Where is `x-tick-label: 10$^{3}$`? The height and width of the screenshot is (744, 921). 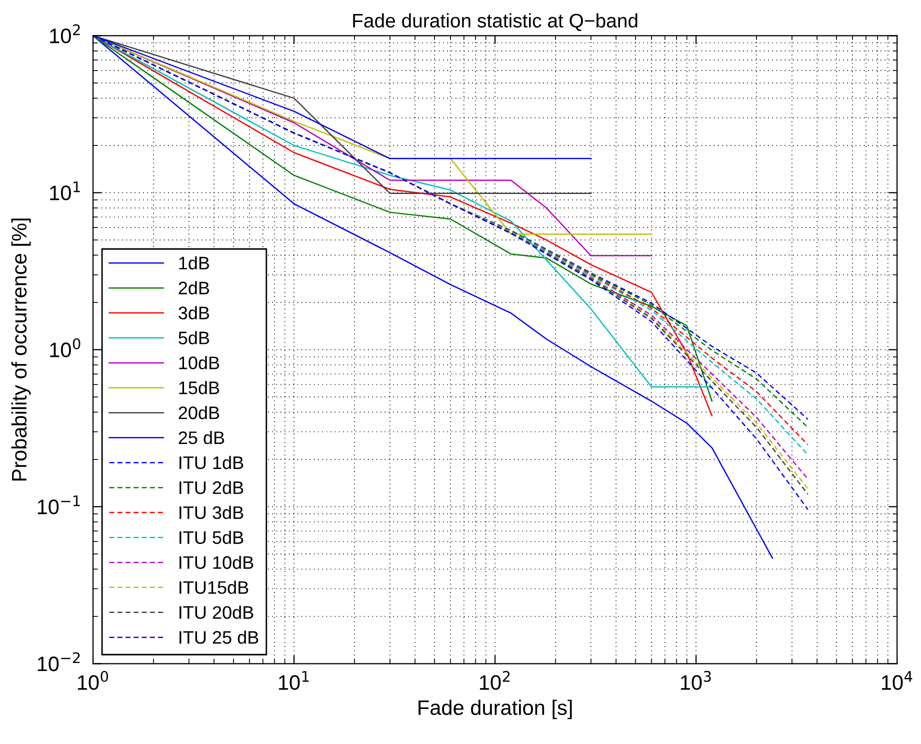
x-tick-label: 10$^{3}$ is located at coordinates (695, 680).